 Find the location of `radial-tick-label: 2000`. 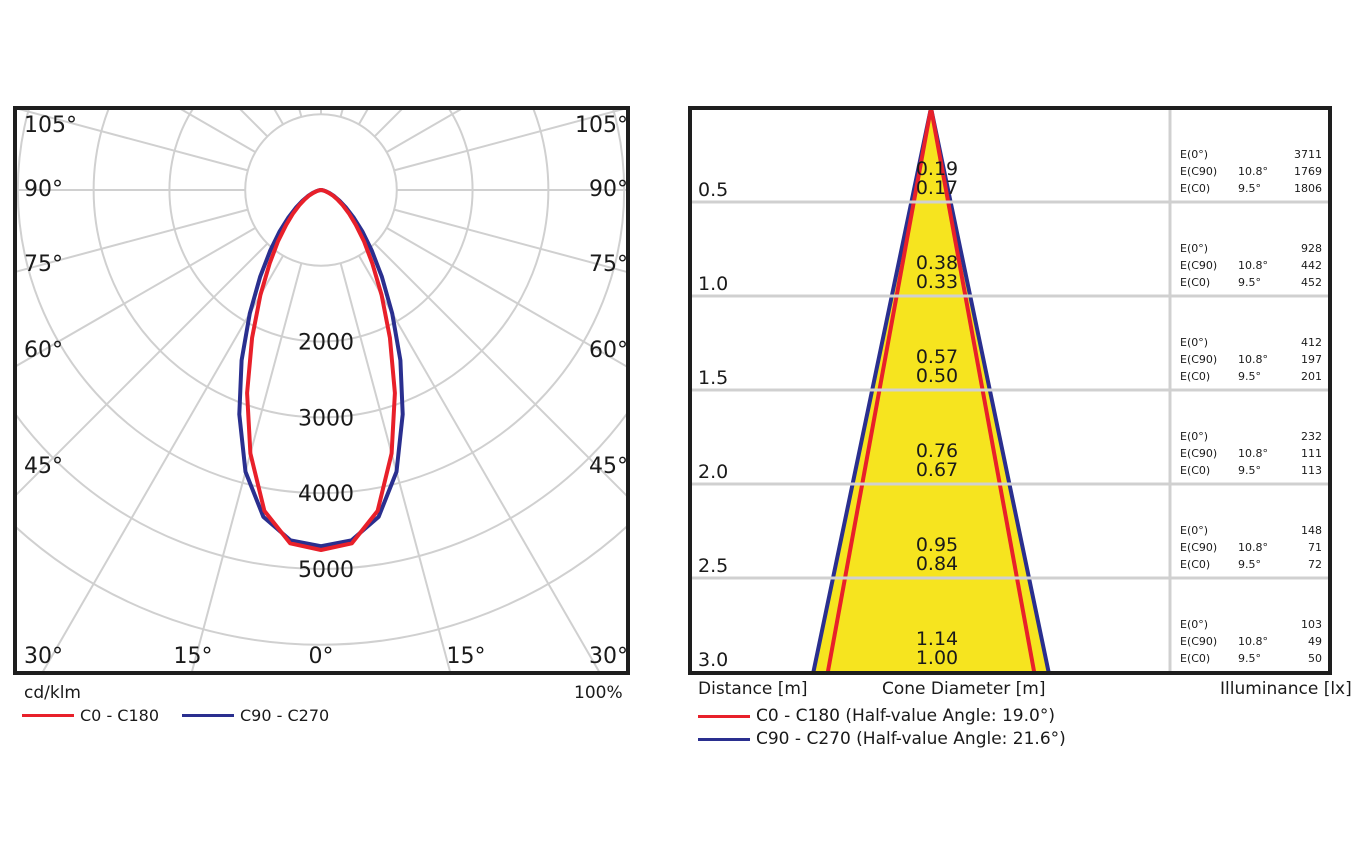

radial-tick-label: 2000 is located at coordinates (326, 343).